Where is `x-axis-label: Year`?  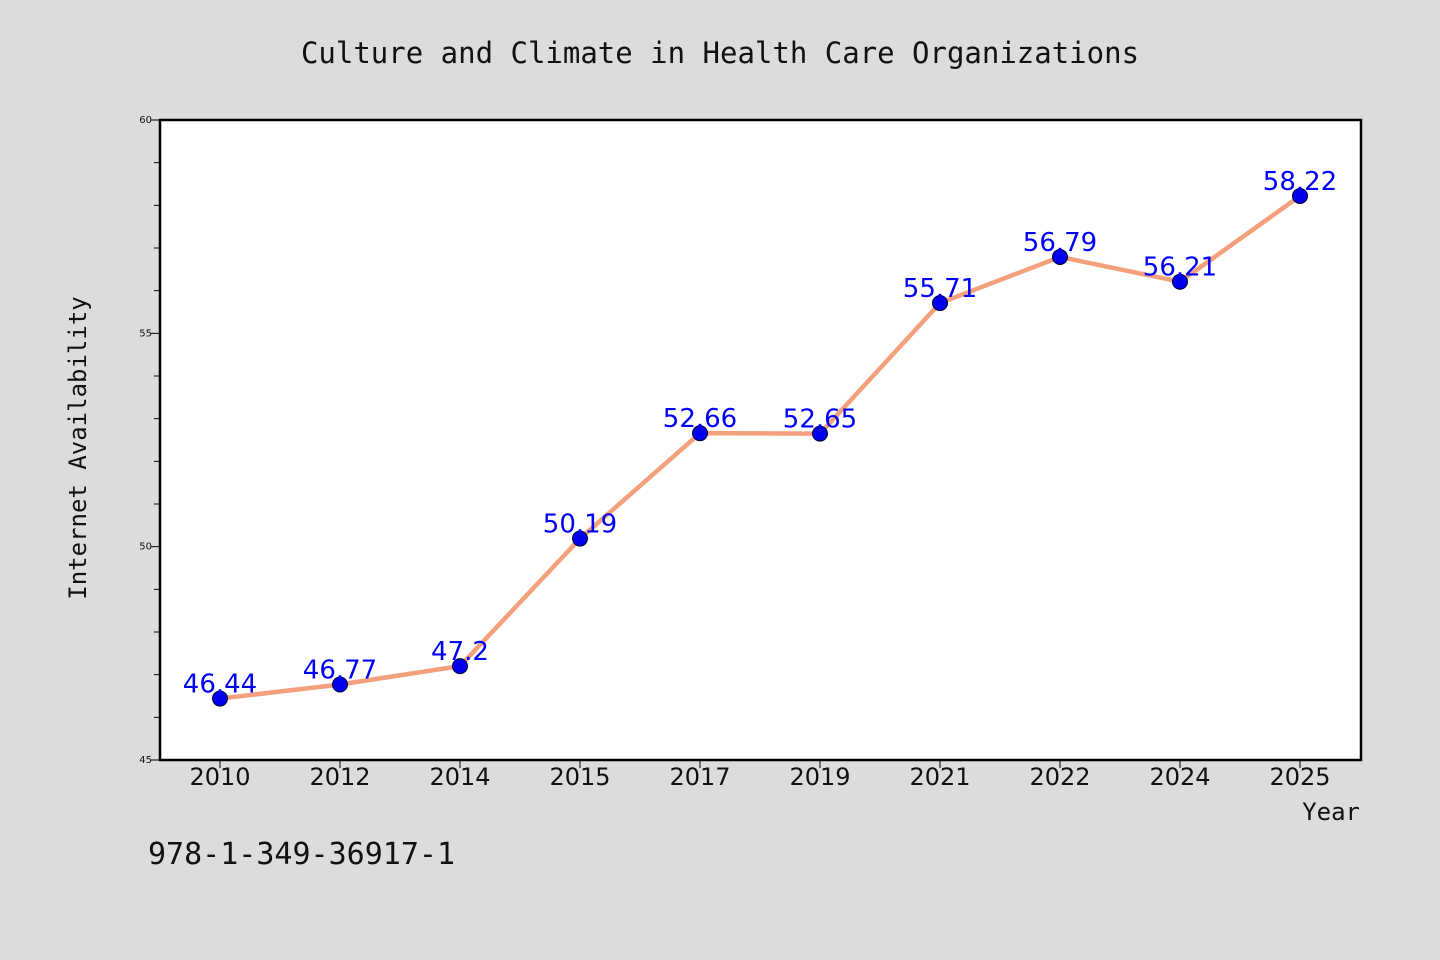
x-axis-label: Year is located at coordinates (1331, 812).